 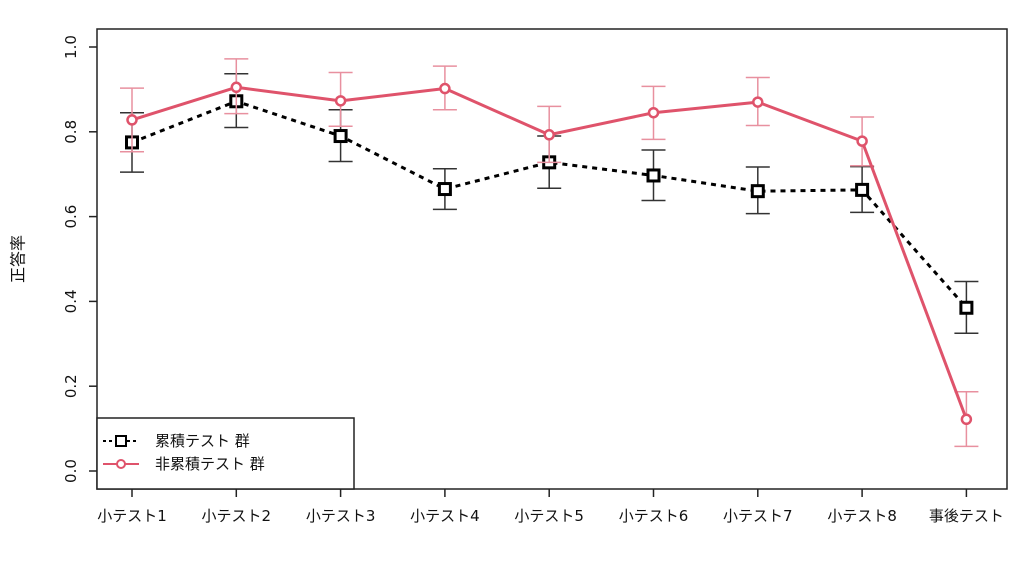 I want to click on legend-square-marker, so click(x=121, y=441).